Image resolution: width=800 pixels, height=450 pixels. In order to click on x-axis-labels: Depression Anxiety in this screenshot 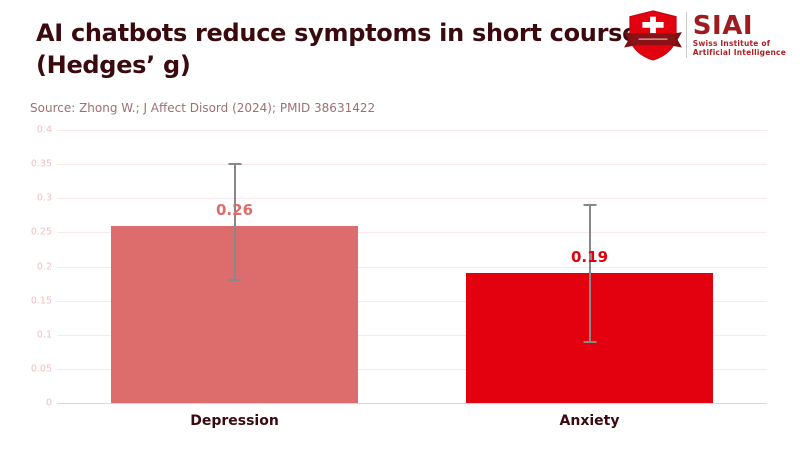, I will do `click(412, 423)`.